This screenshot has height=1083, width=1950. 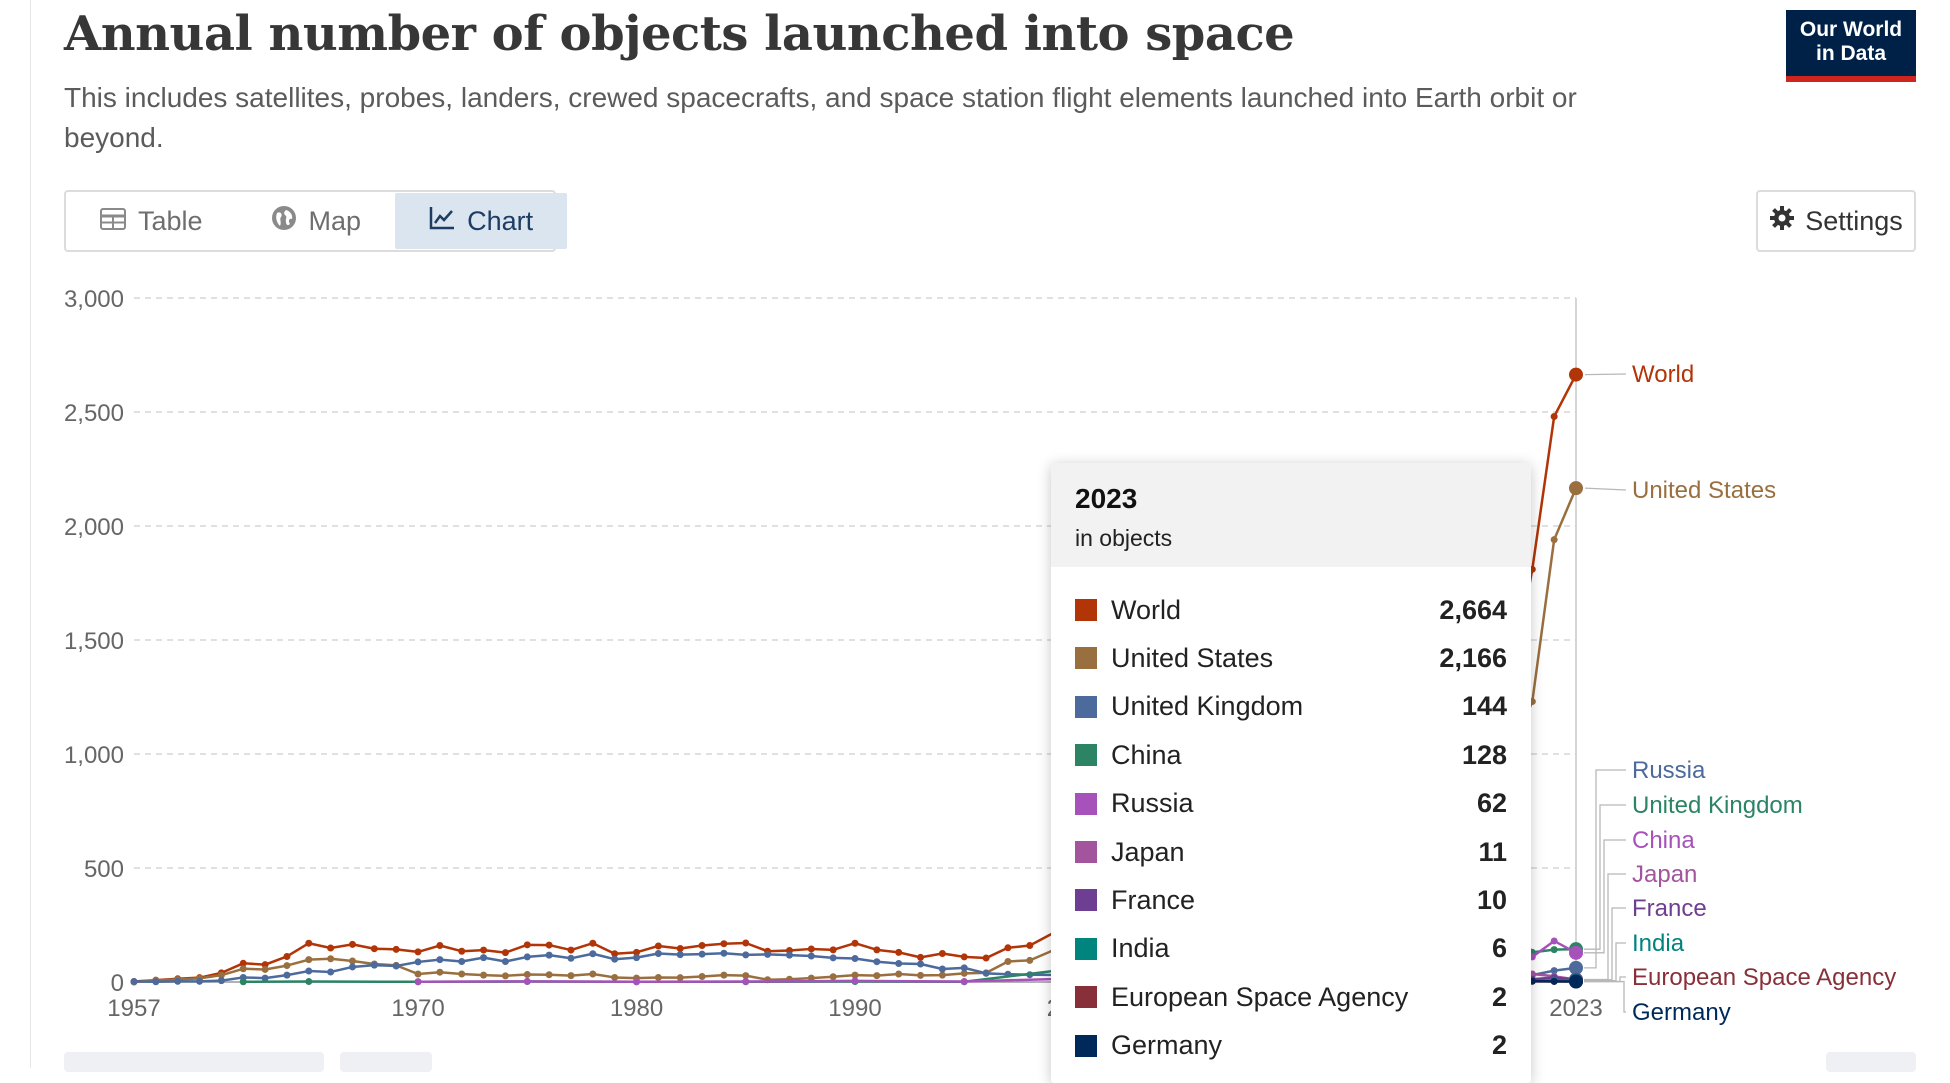 I want to click on series-end-label: France, so click(x=1669, y=908).